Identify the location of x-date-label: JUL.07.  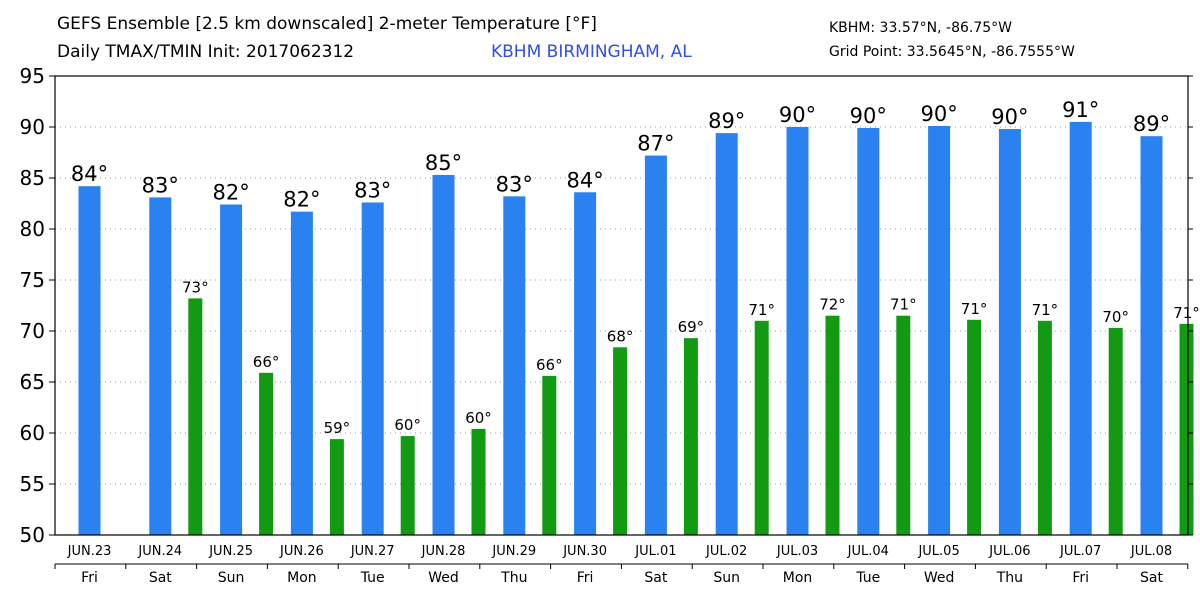
(1080, 551).